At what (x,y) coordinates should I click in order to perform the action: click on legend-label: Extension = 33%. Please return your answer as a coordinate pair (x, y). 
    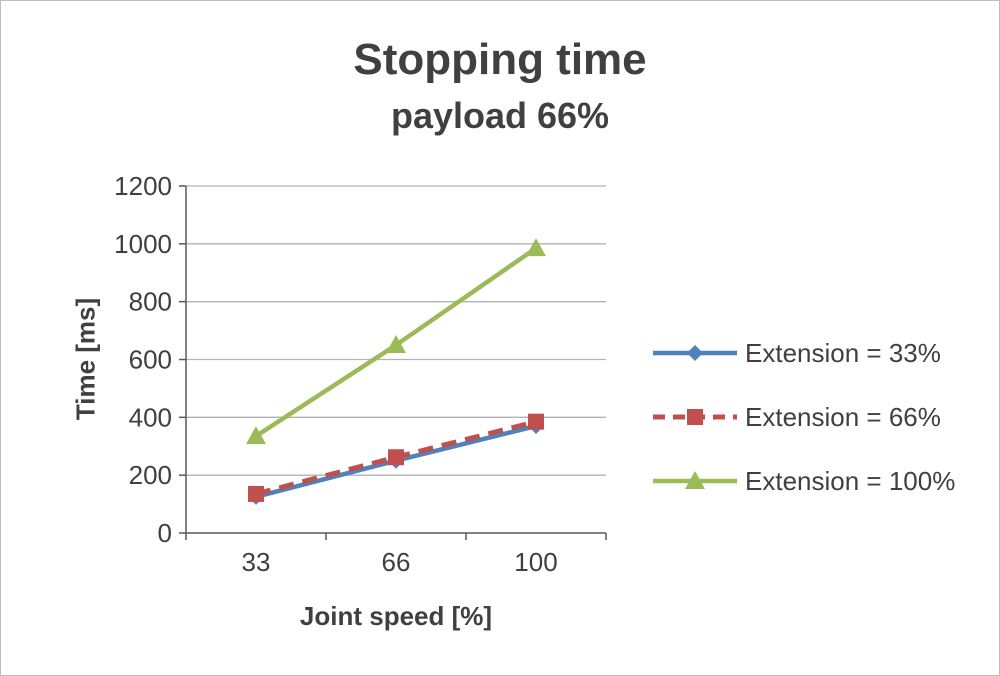
    Looking at the image, I should click on (843, 352).